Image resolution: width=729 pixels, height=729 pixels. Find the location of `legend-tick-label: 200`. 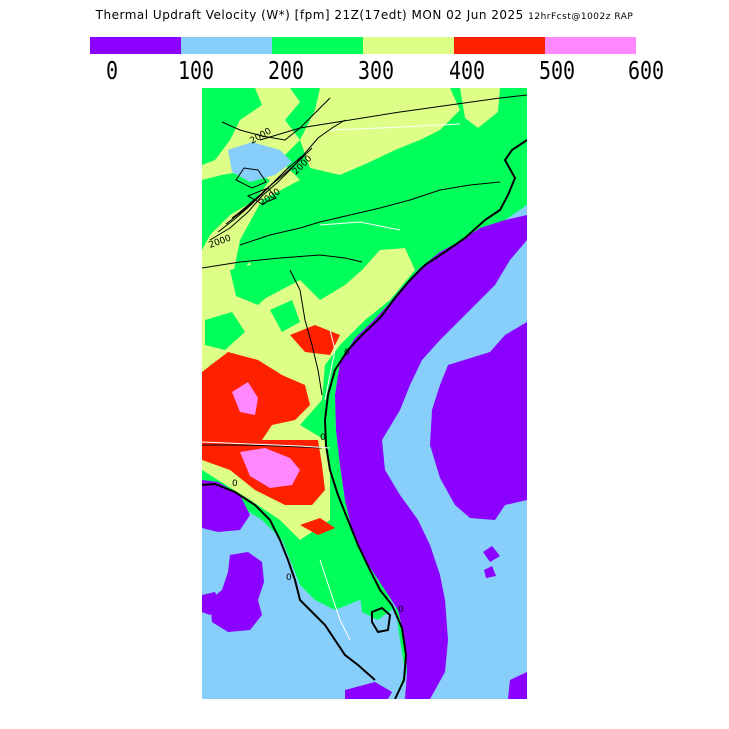

legend-tick-label: 200 is located at coordinates (286, 70).